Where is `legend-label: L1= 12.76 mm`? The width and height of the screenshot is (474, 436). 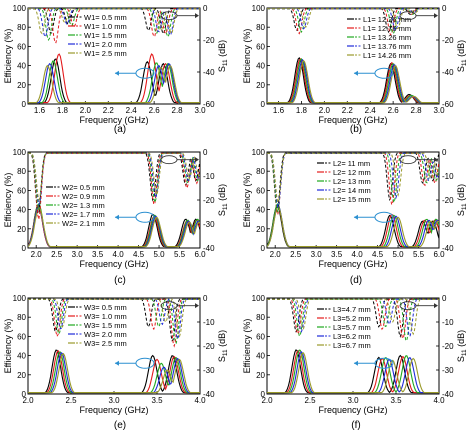
legend-label: L1= 12.76 mm is located at coordinates (387, 28).